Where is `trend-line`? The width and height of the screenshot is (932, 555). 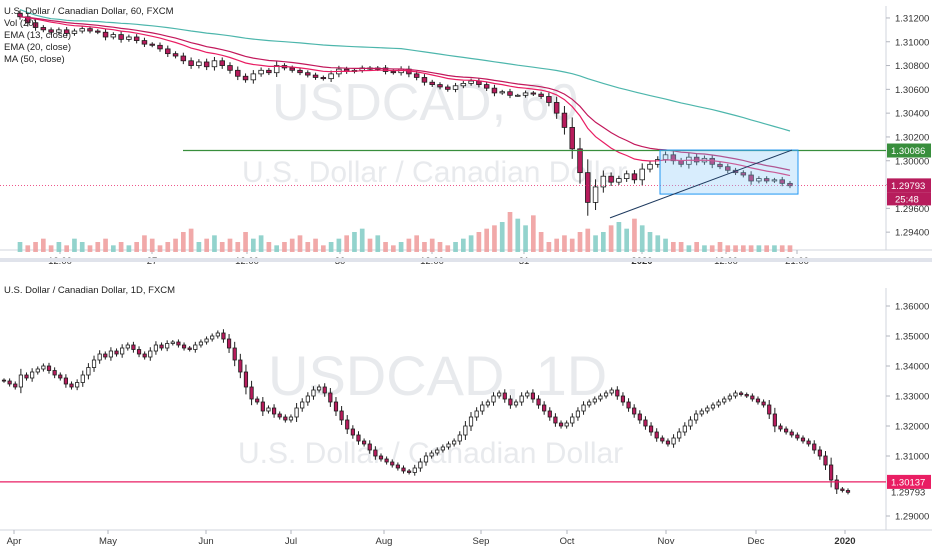 trend-line is located at coordinates (701, 184).